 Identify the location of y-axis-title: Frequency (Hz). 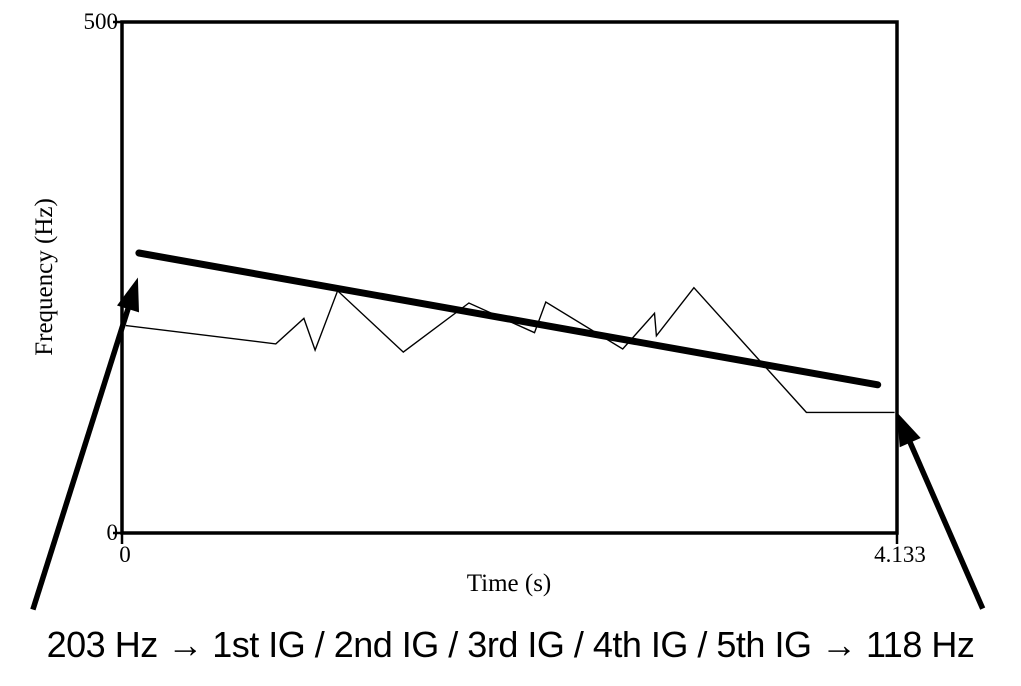
(44, 277).